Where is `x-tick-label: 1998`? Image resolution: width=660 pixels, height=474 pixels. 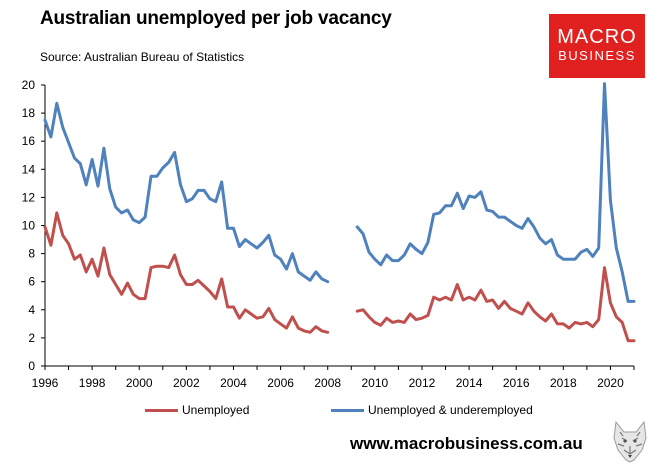 x-tick-label: 1998 is located at coordinates (92, 383).